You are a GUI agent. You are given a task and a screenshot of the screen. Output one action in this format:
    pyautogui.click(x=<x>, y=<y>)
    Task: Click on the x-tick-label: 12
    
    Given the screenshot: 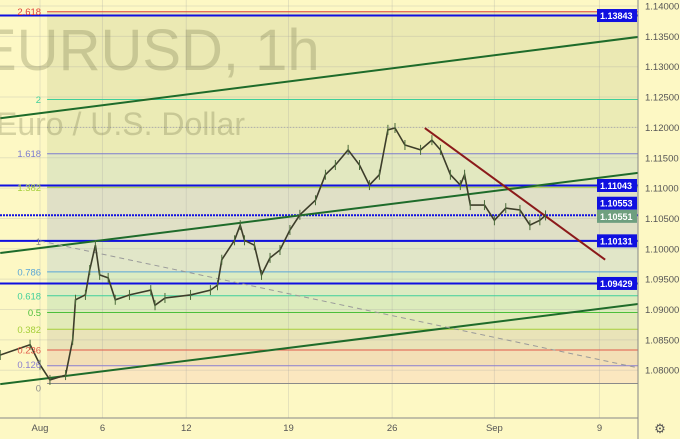 What is the action you would take?
    pyautogui.click(x=186, y=428)
    